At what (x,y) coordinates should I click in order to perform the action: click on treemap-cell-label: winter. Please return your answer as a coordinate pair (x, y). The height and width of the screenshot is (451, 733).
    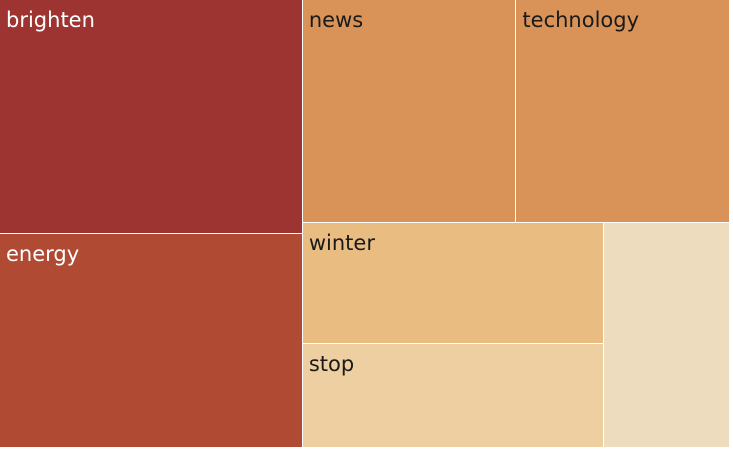
    Looking at the image, I should click on (341, 242).